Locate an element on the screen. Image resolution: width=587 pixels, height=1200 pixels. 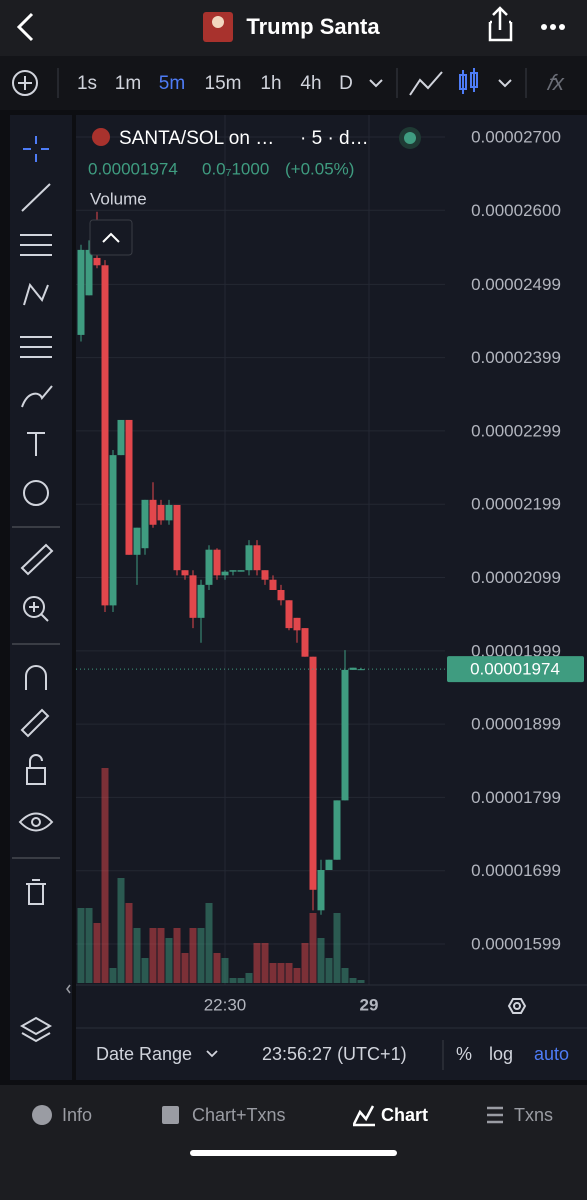
legend-change: 0.0₇1000 is located at coordinates (235, 168).